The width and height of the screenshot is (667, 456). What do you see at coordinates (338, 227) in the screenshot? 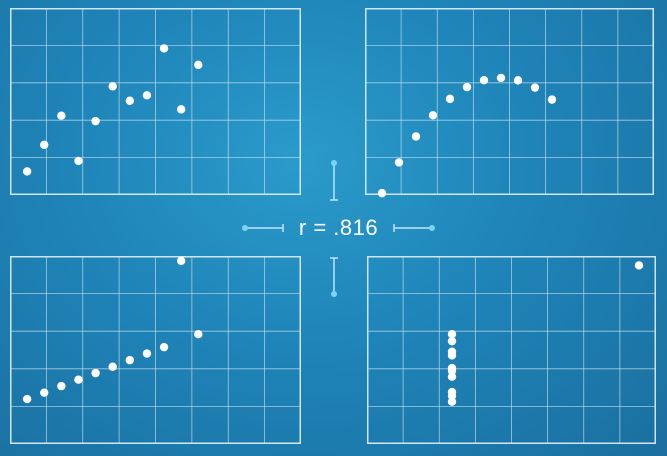
I see `correlation-label: r = .816` at bounding box center [338, 227].